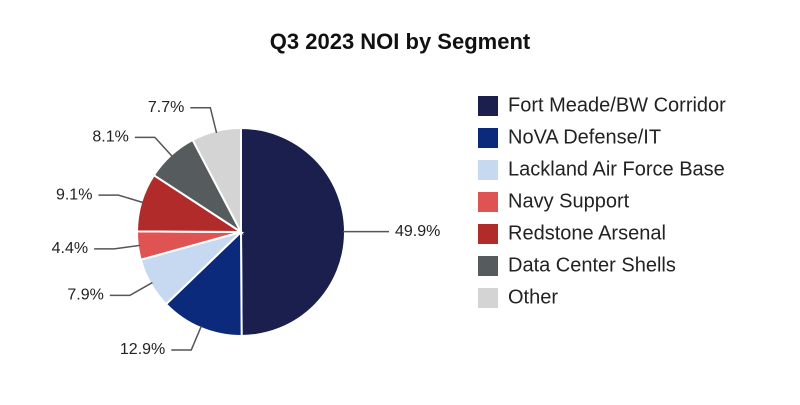 The image size is (800, 405). What do you see at coordinates (617, 105) in the screenshot?
I see `legend-label: Fort Meade/BW Corridor` at bounding box center [617, 105].